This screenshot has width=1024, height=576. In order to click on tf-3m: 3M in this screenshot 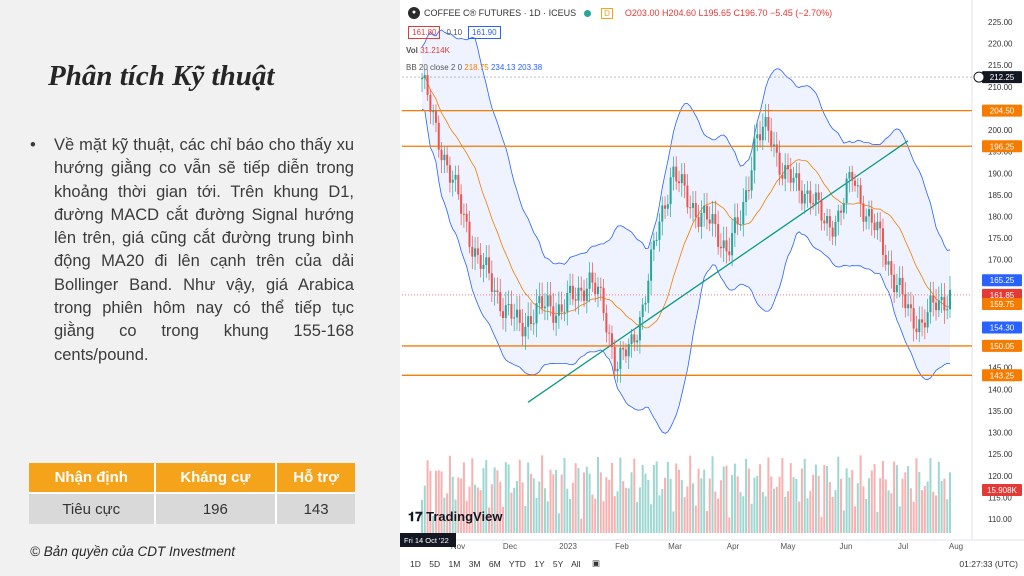, I will do `click(474, 564)`.